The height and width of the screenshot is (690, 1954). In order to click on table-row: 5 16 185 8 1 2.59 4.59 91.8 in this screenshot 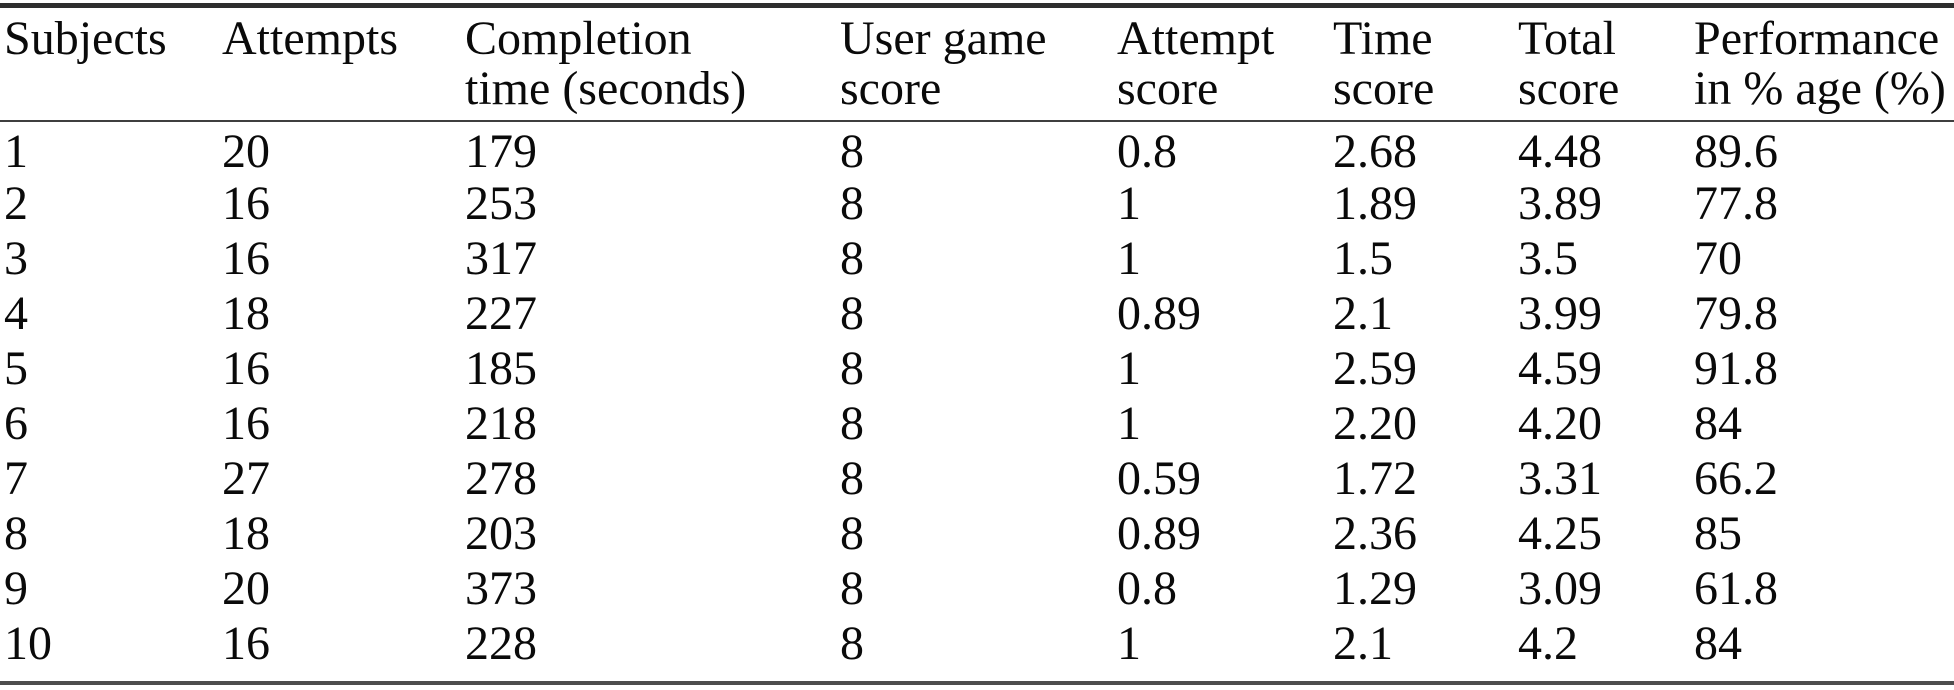, I will do `click(977, 368)`.